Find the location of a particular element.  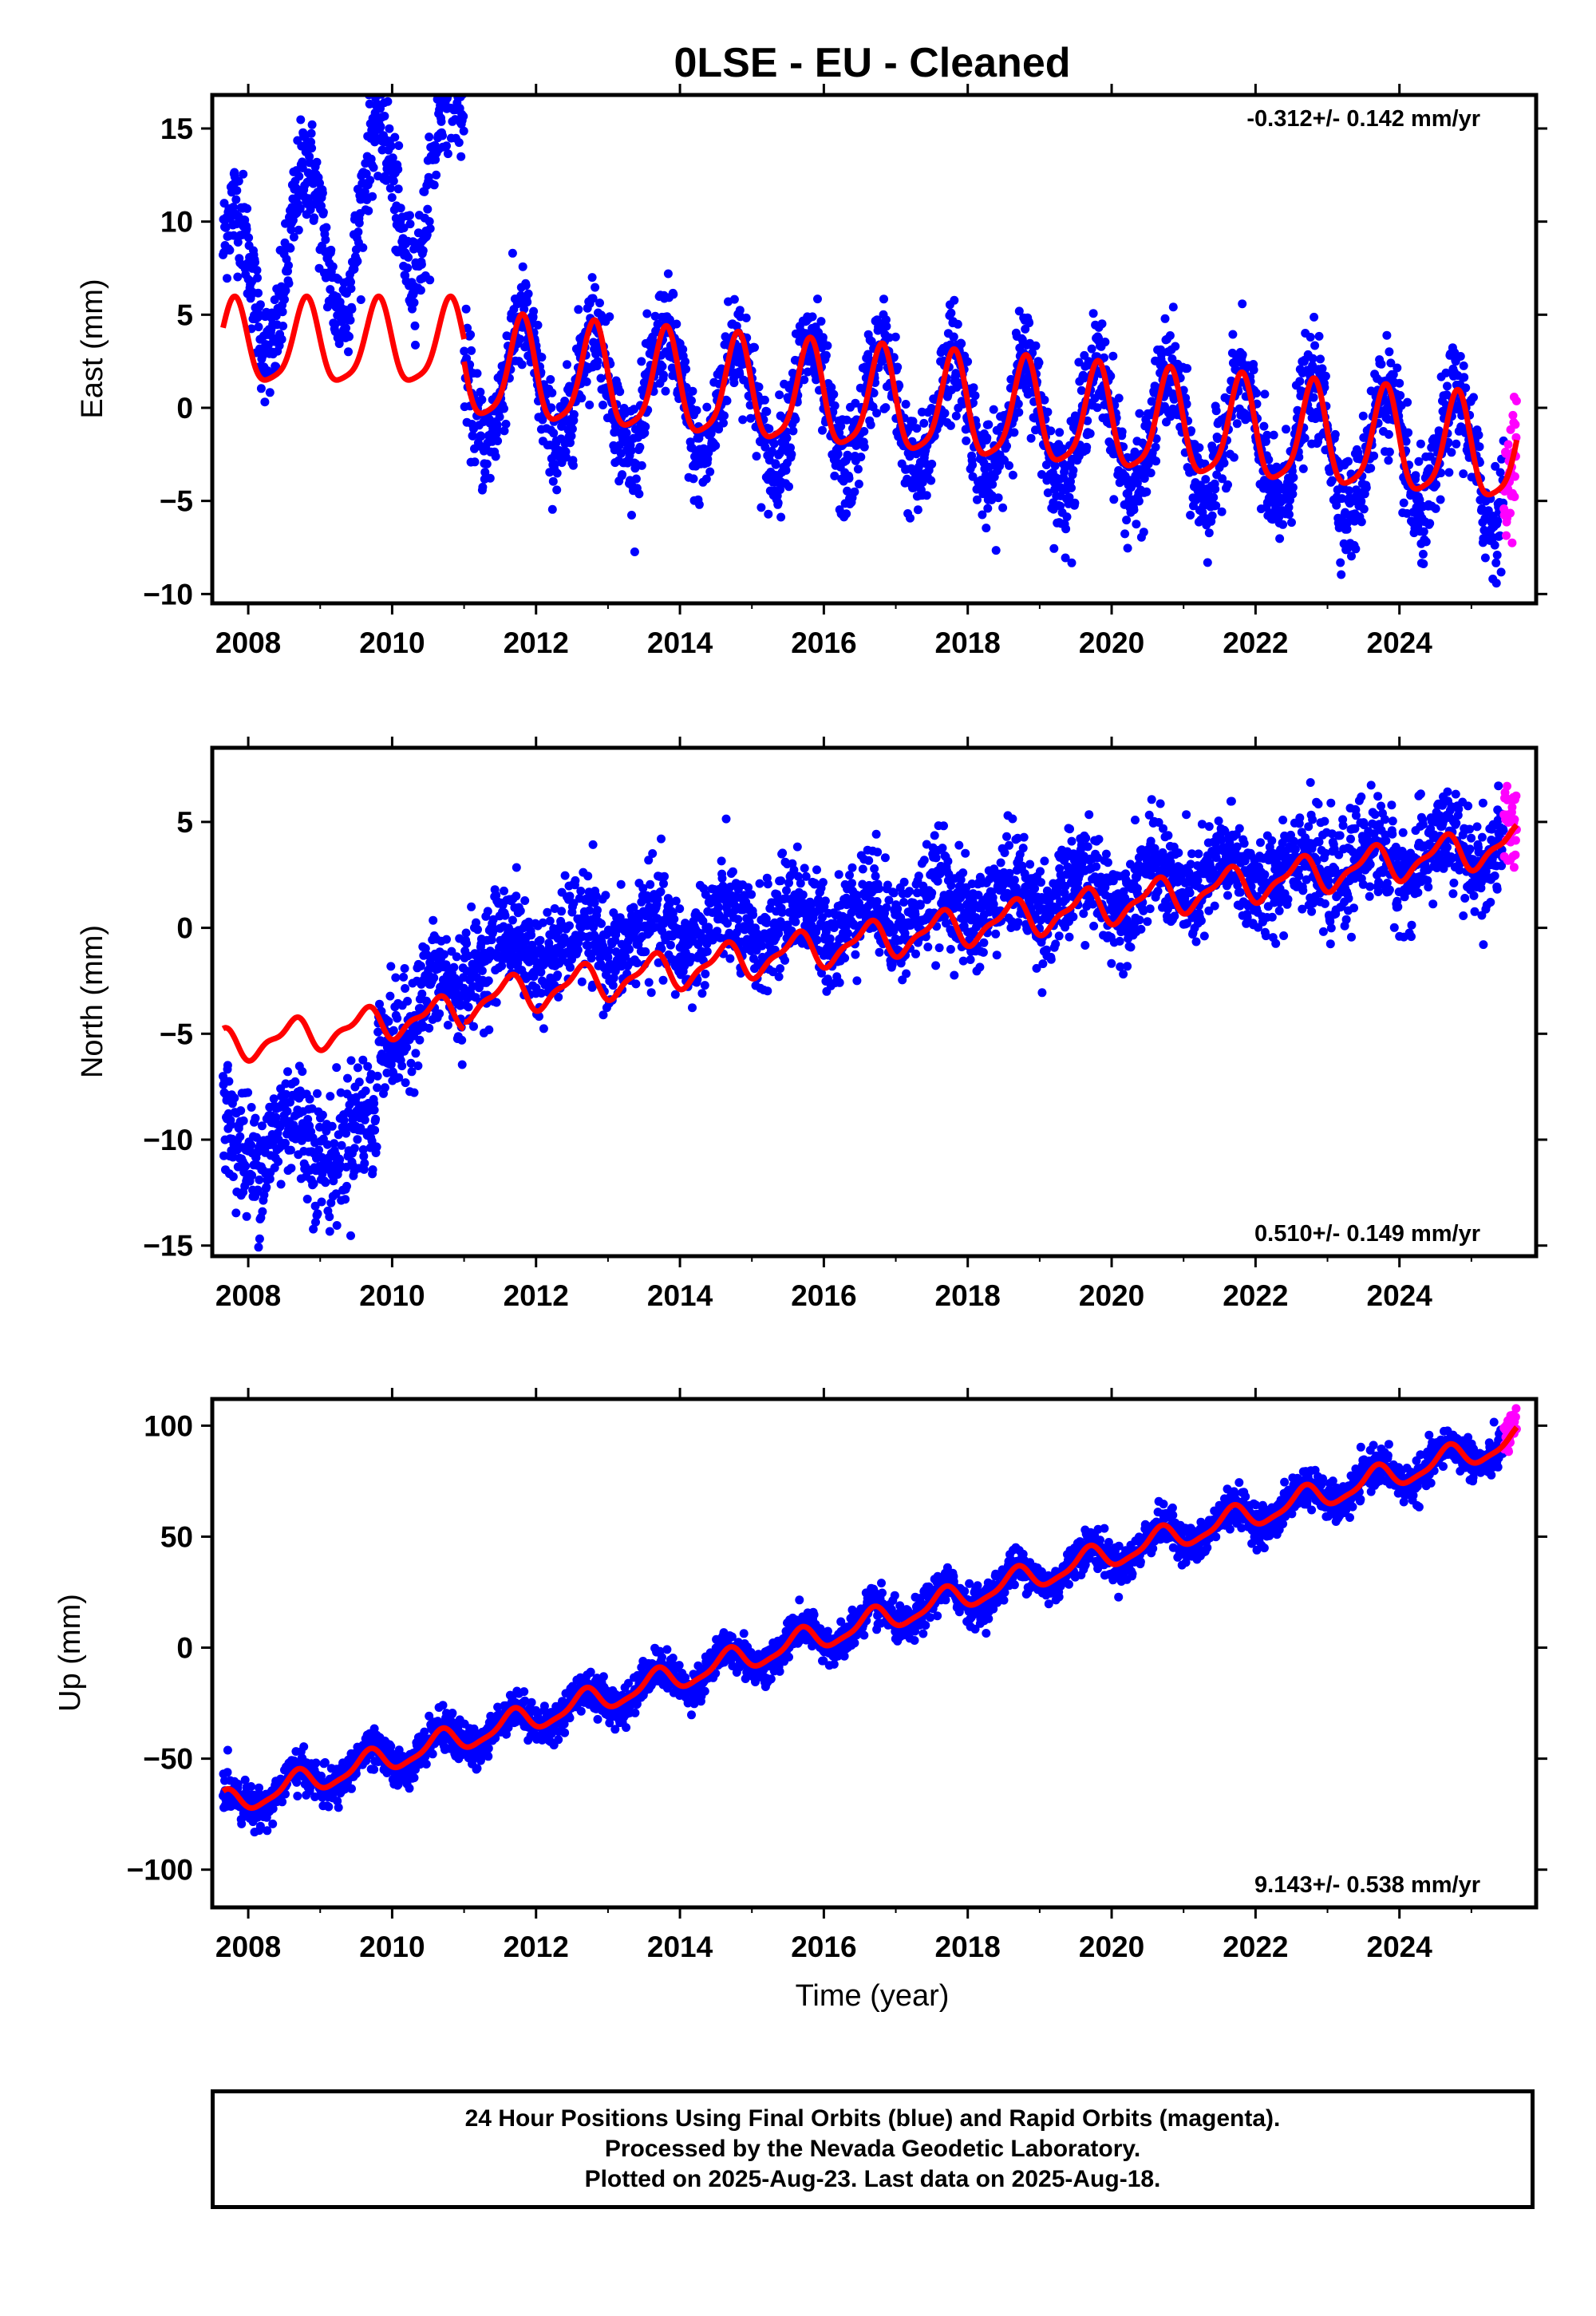

rapid-orbit-point is located at coordinates (1510, 513).